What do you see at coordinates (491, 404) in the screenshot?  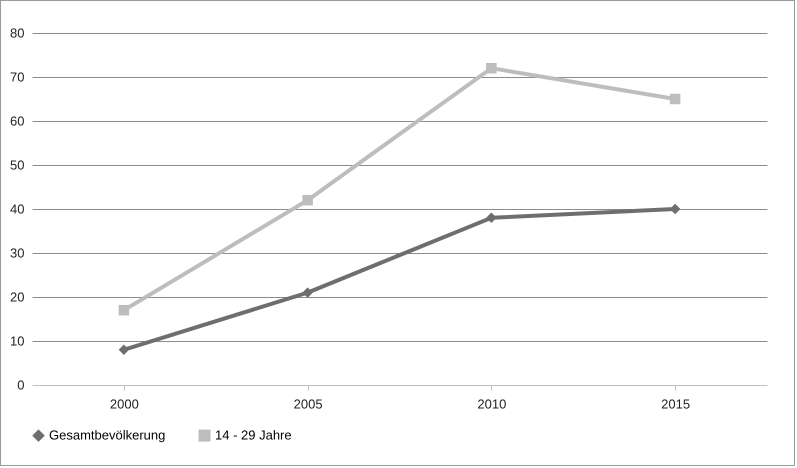 I see `x-tick-label: 2010` at bounding box center [491, 404].